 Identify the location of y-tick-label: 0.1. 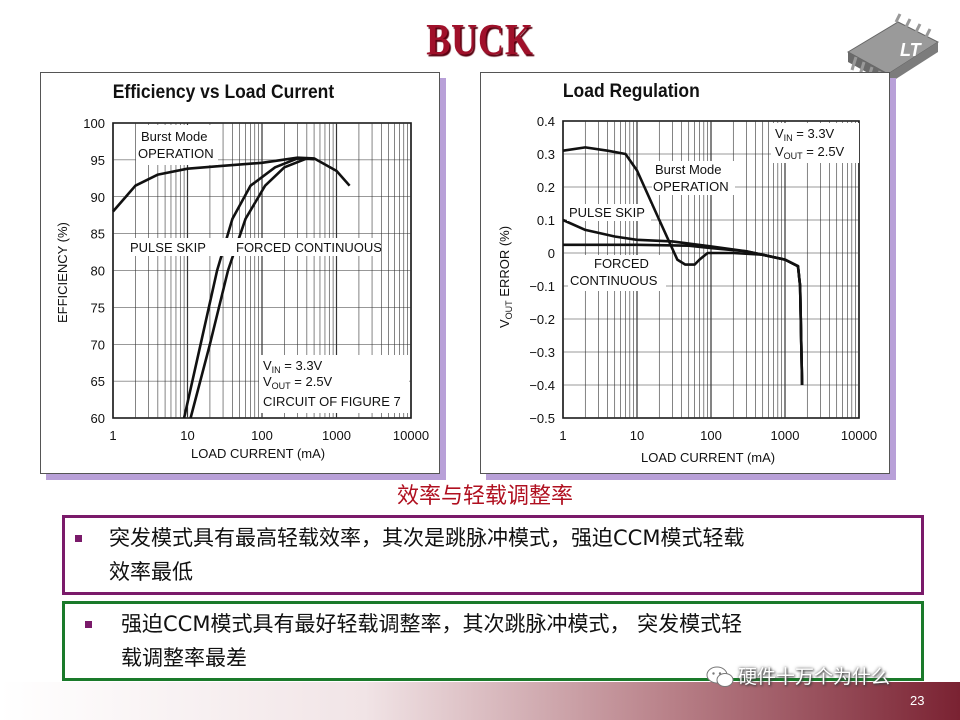
(546, 220).